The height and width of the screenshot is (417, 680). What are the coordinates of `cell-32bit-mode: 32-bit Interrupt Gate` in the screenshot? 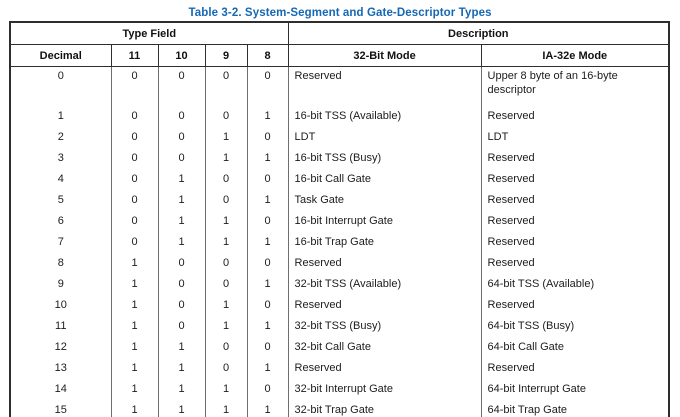 It's located at (384, 390).